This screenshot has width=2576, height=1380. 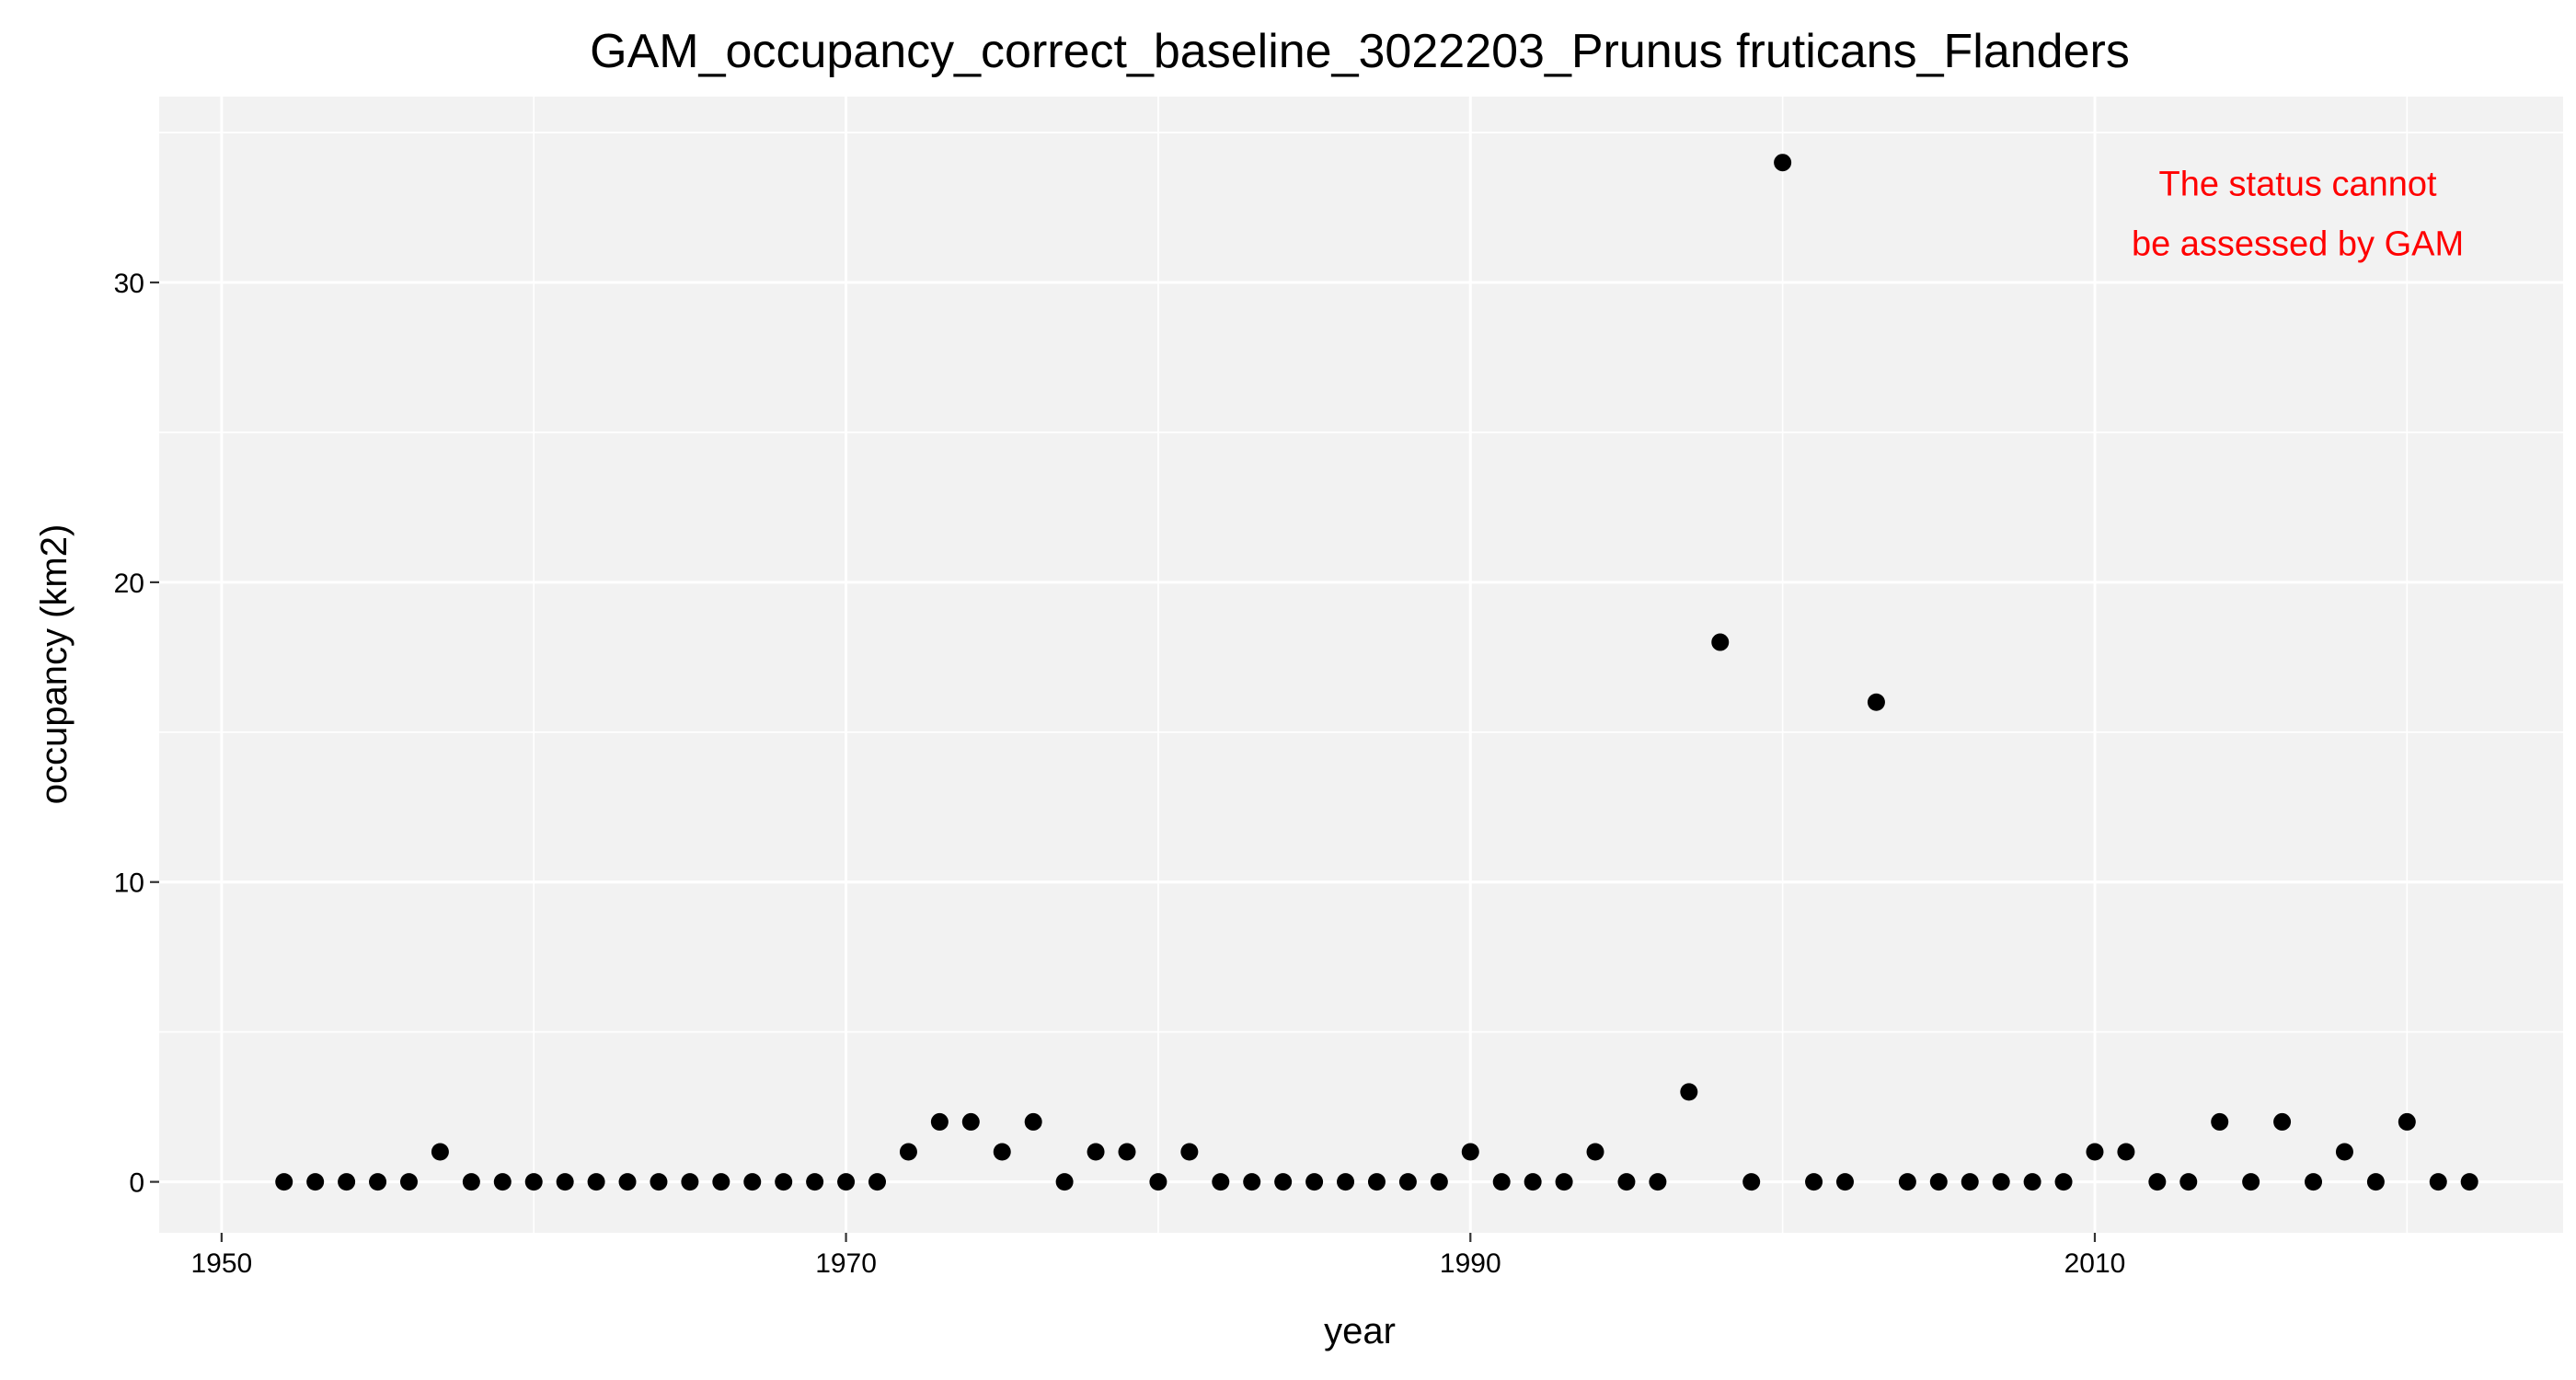 What do you see at coordinates (221, 1263) in the screenshot?
I see `x-tick-label: 1950` at bounding box center [221, 1263].